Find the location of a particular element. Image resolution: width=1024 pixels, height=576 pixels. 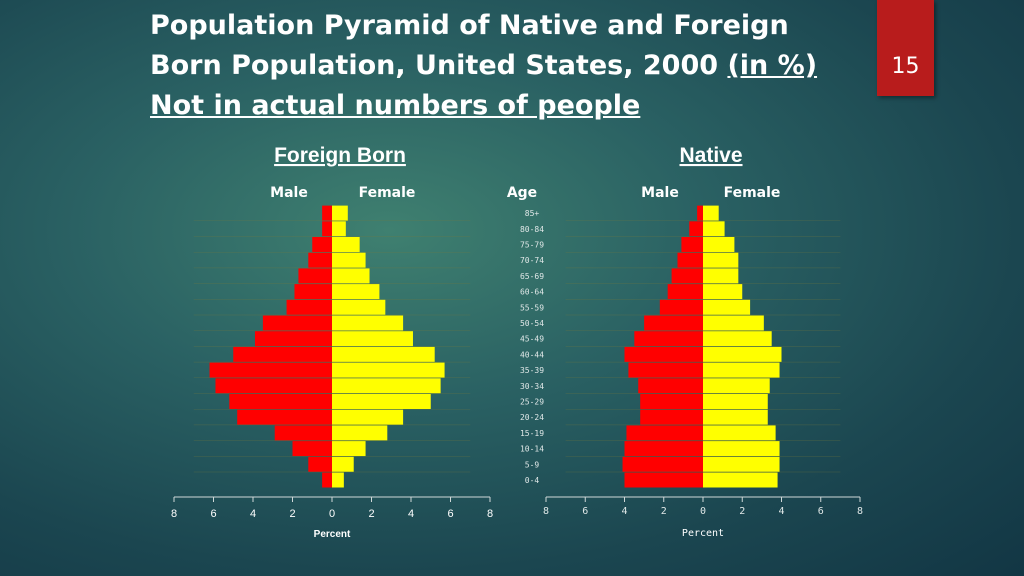

age-tick-label-14: 70-74 is located at coordinates (532, 260).